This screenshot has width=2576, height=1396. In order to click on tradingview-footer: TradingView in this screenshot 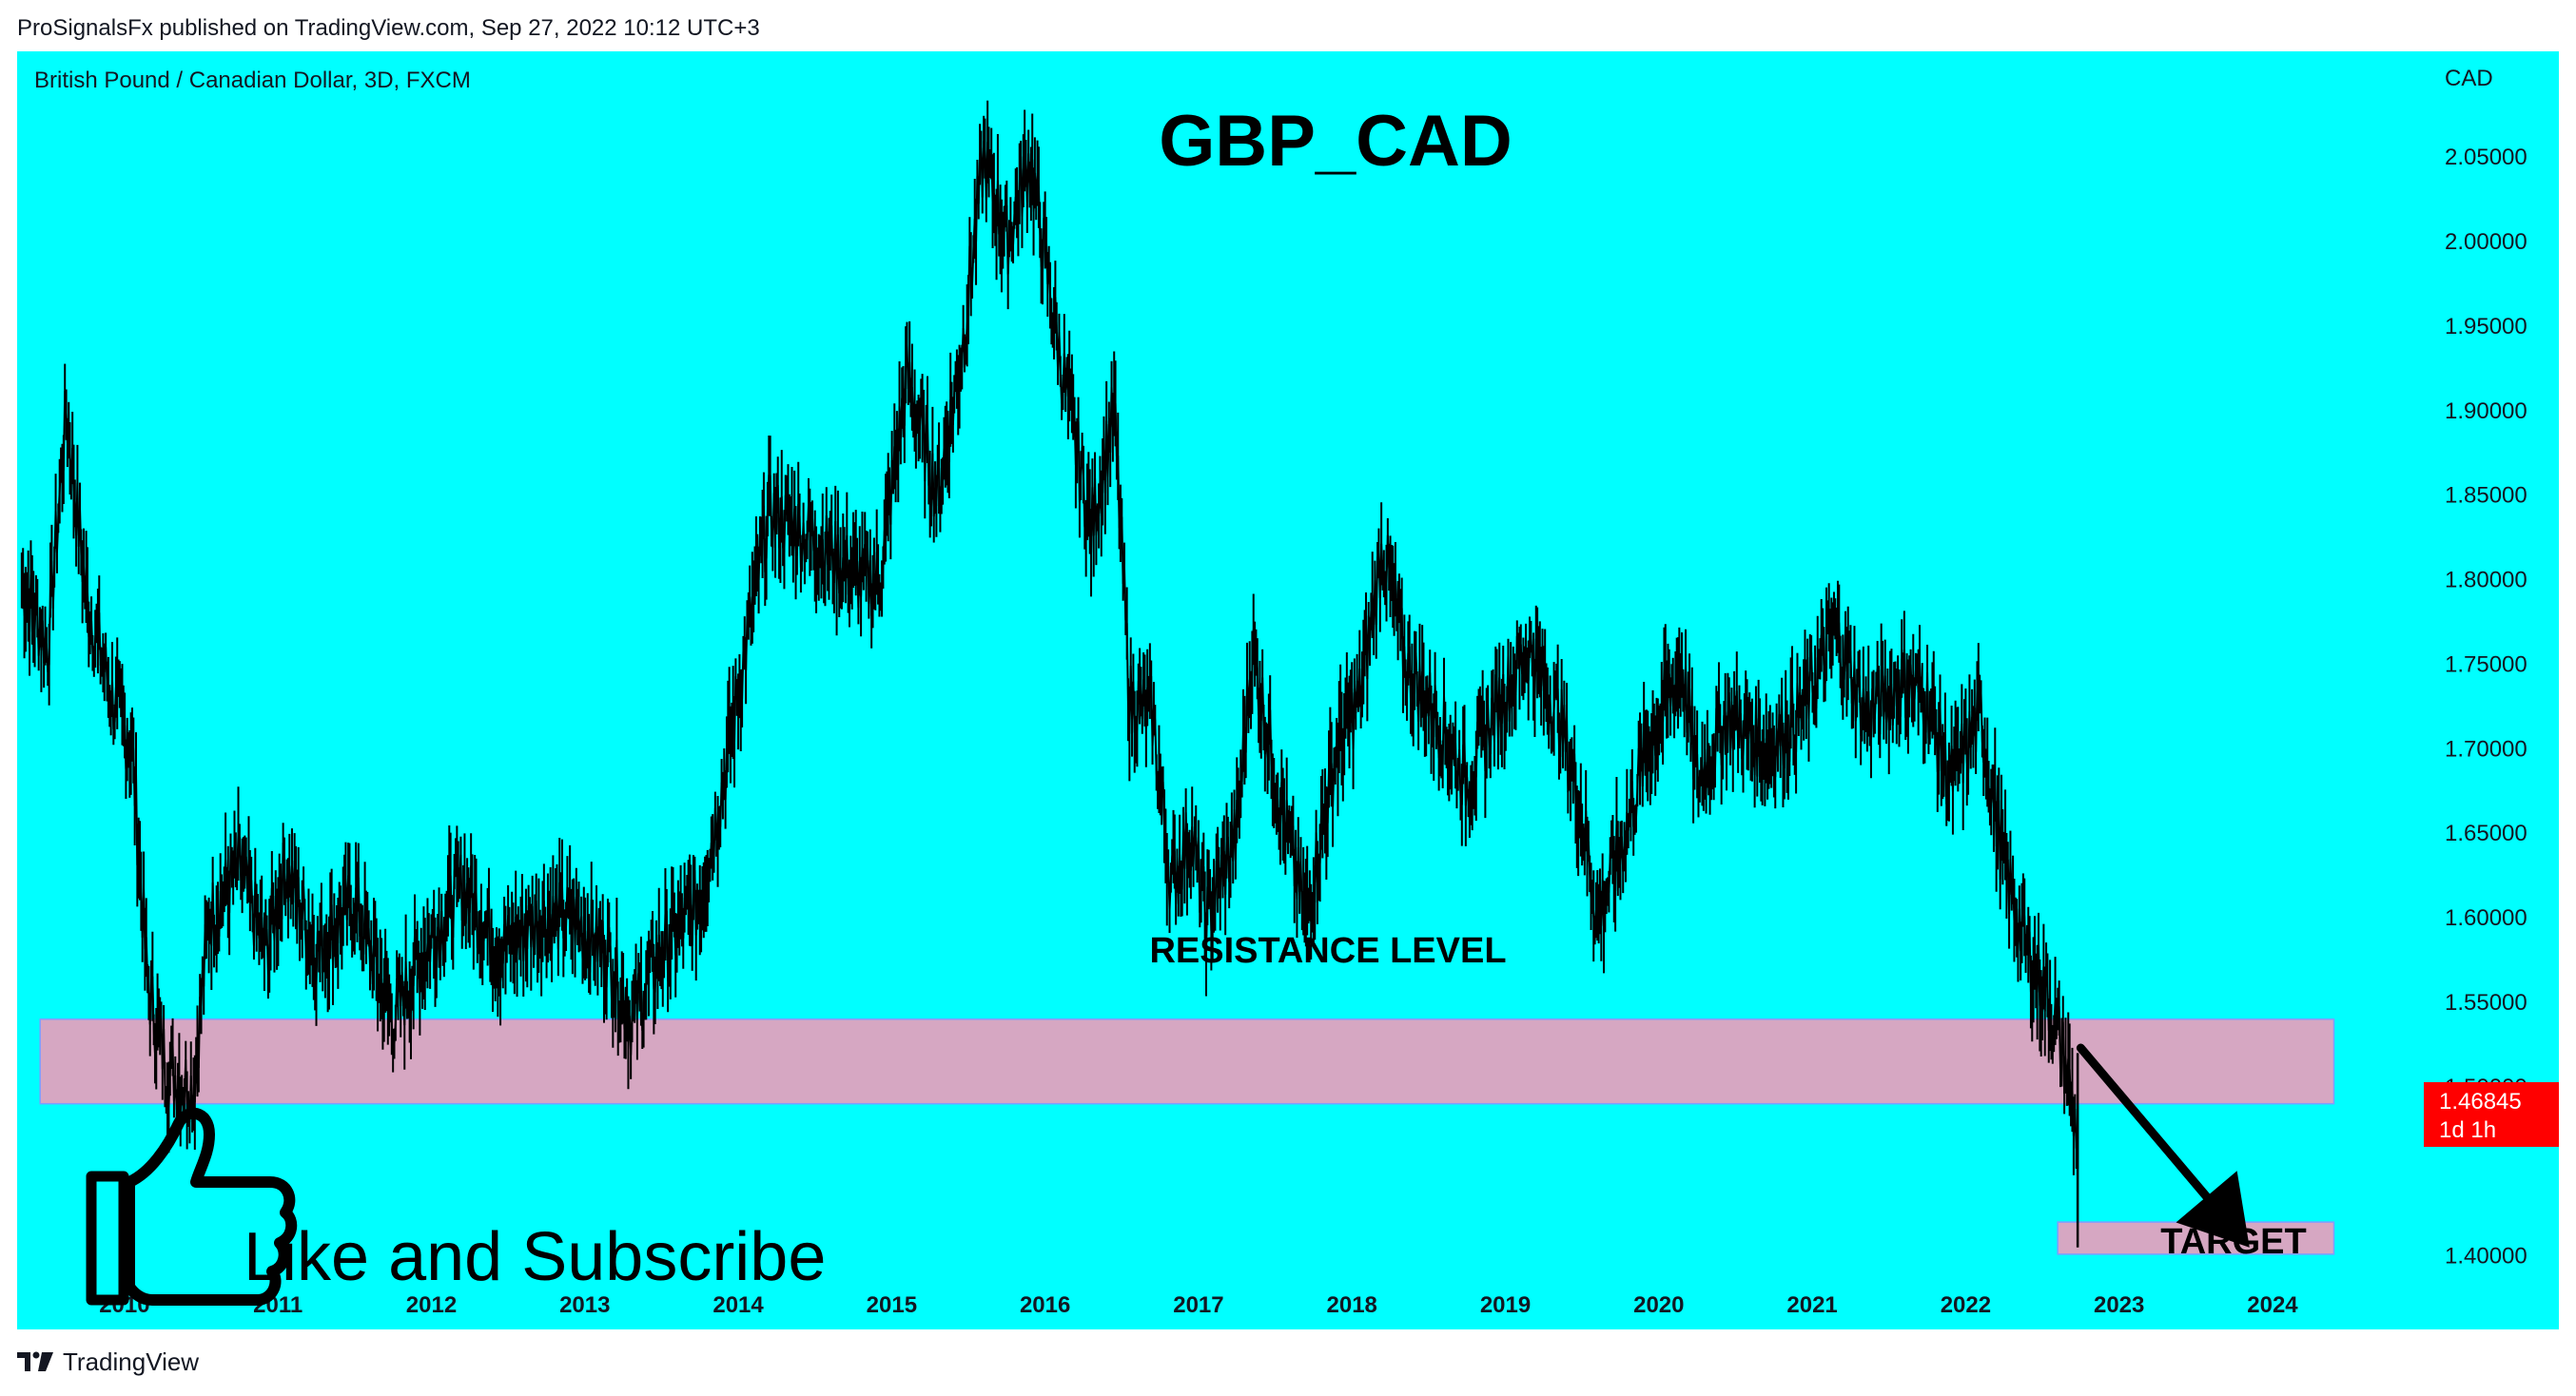, I will do `click(255, 1361)`.